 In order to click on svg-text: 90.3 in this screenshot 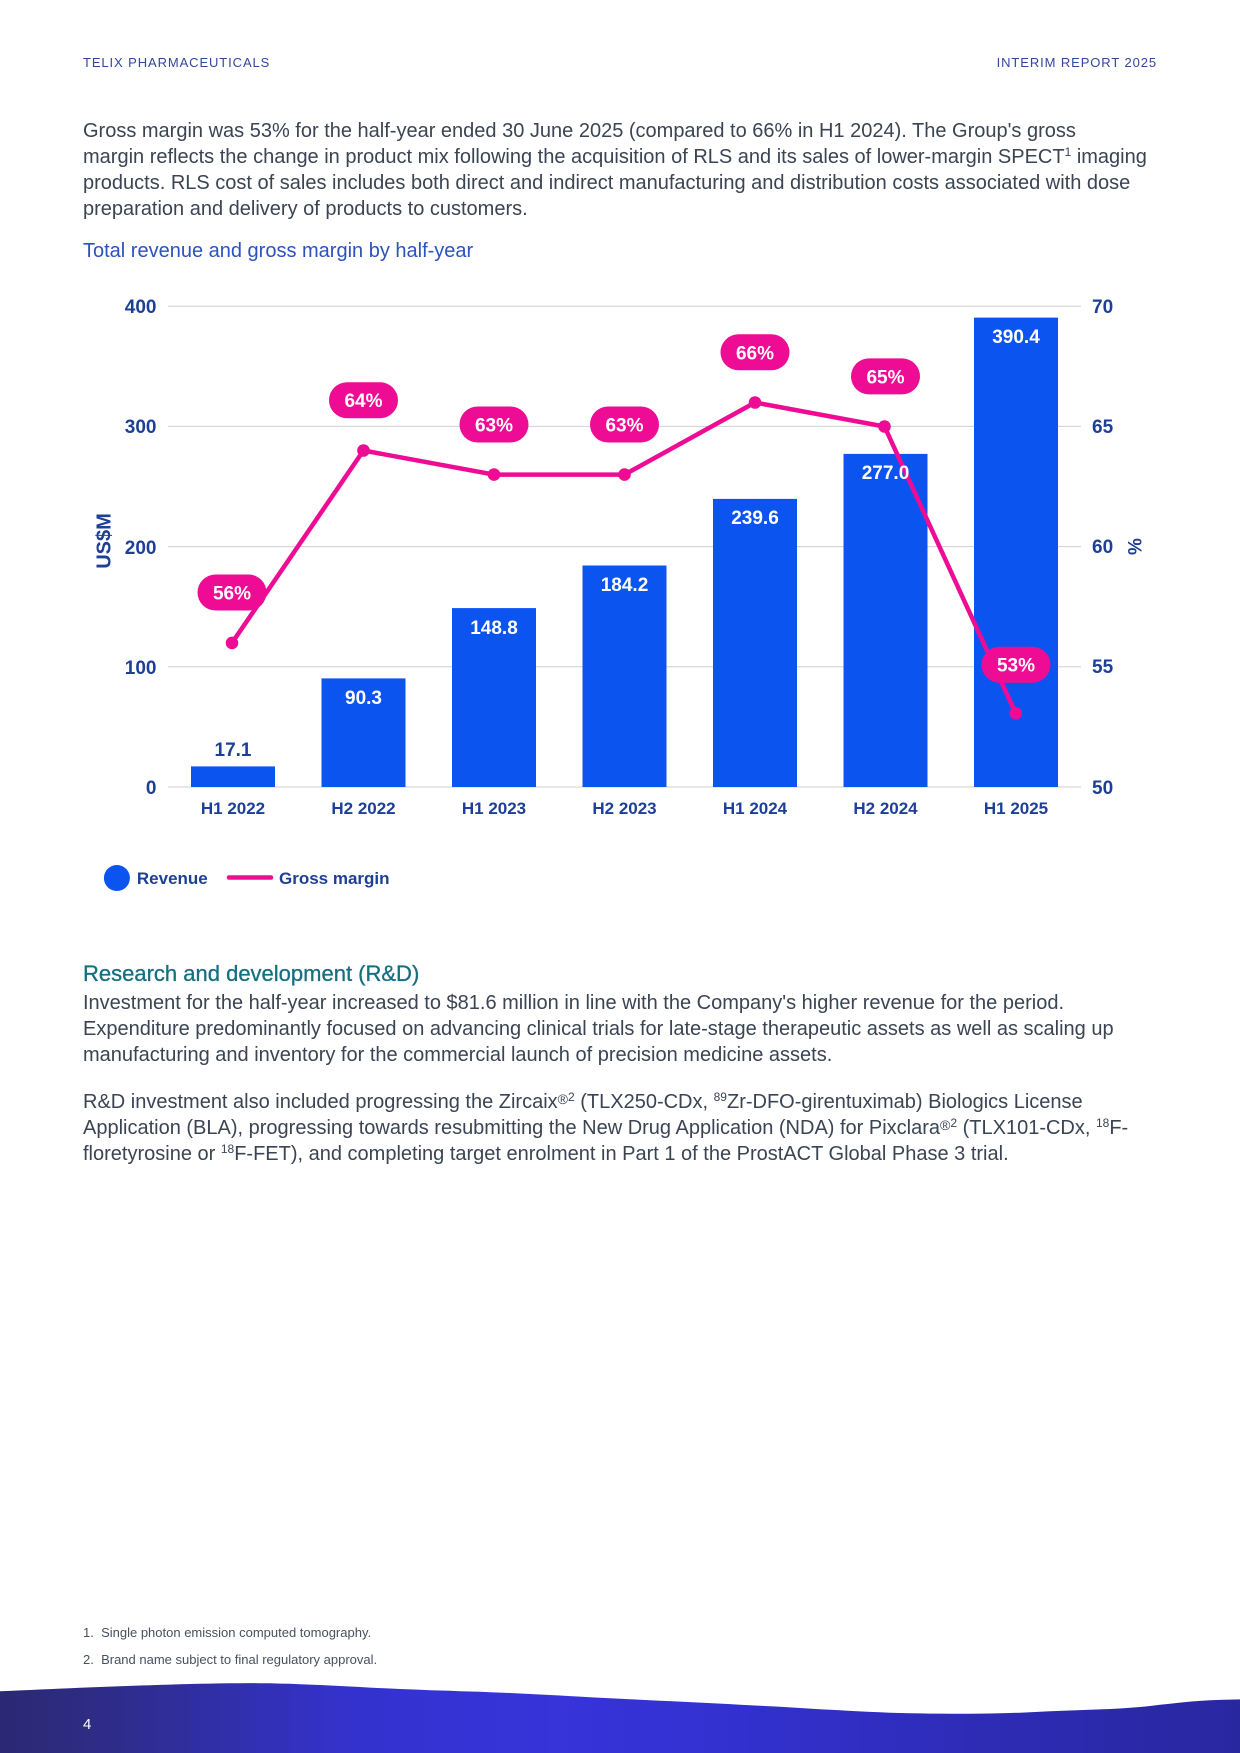, I will do `click(363, 698)`.